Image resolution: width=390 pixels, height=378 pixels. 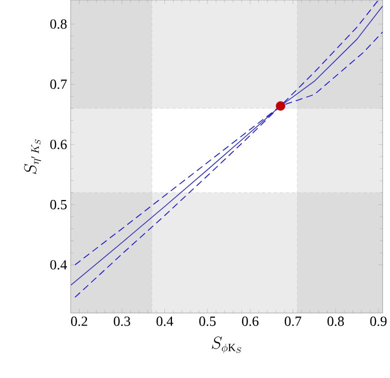 I want to click on y-axis-title: $S_{\eta' \, K_S}$, so click(x=33, y=156).